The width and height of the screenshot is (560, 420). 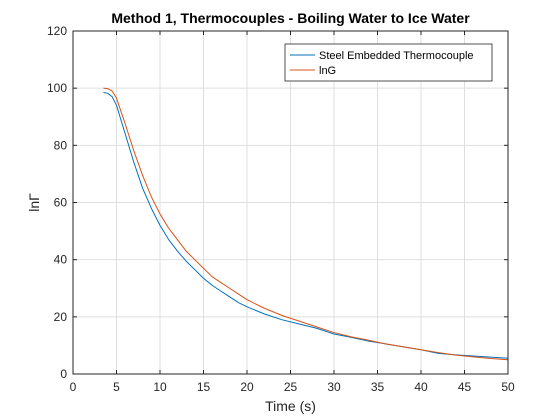 I want to click on y-tick-label: 120, so click(x=57, y=31).